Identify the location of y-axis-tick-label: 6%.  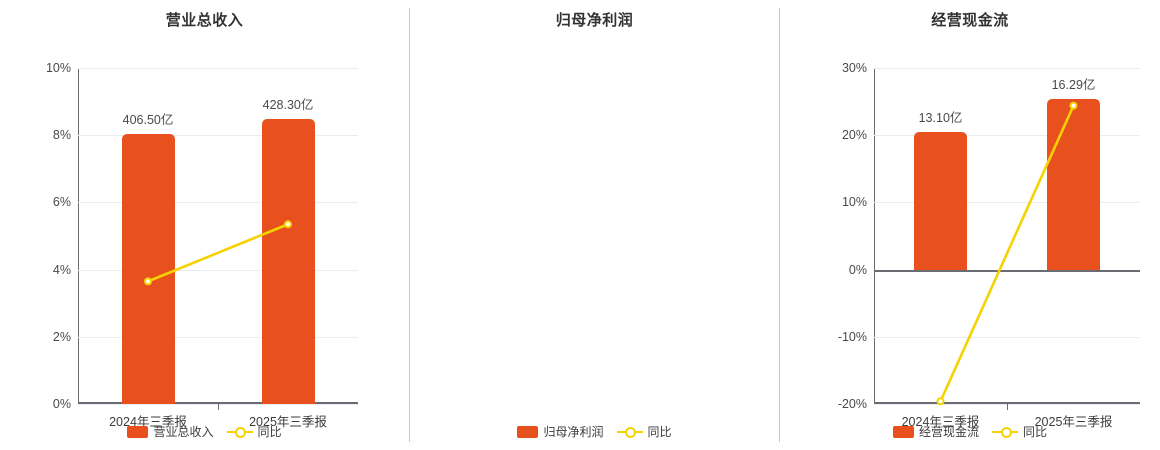
(61, 202).